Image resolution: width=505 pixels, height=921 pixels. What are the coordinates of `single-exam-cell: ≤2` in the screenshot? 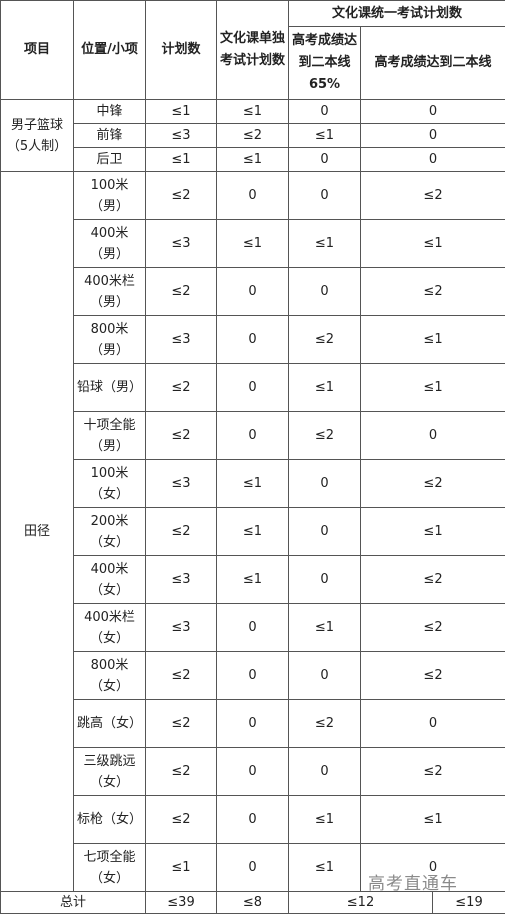 It's located at (252, 135).